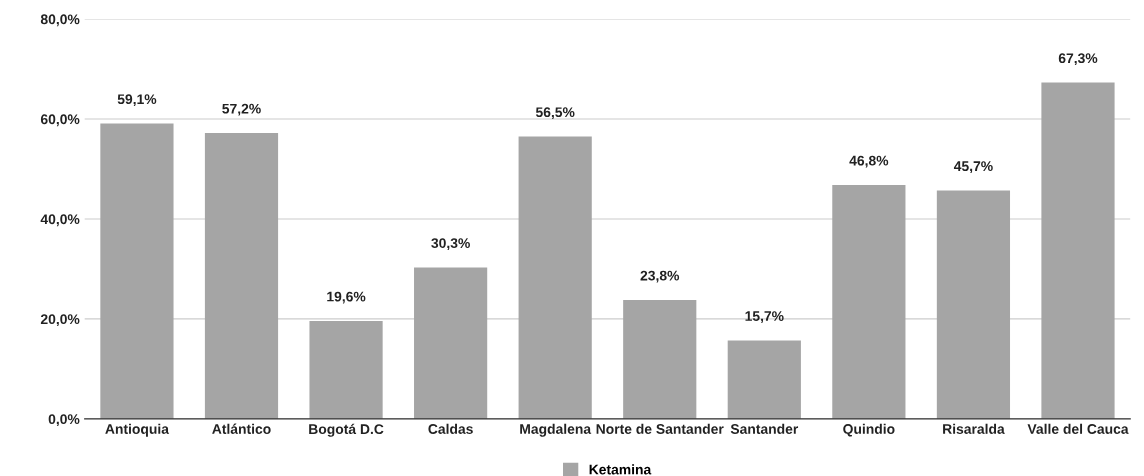  Describe the element at coordinates (64, 420) in the screenshot. I see `y-tick-label: 0,0%` at that location.